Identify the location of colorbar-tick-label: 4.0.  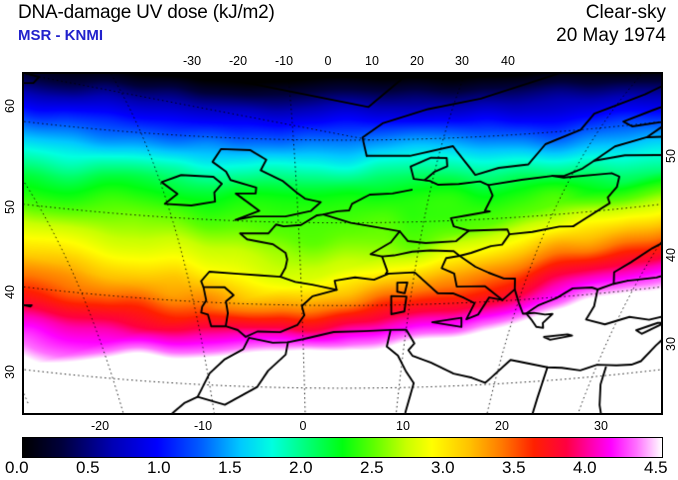
(585, 467).